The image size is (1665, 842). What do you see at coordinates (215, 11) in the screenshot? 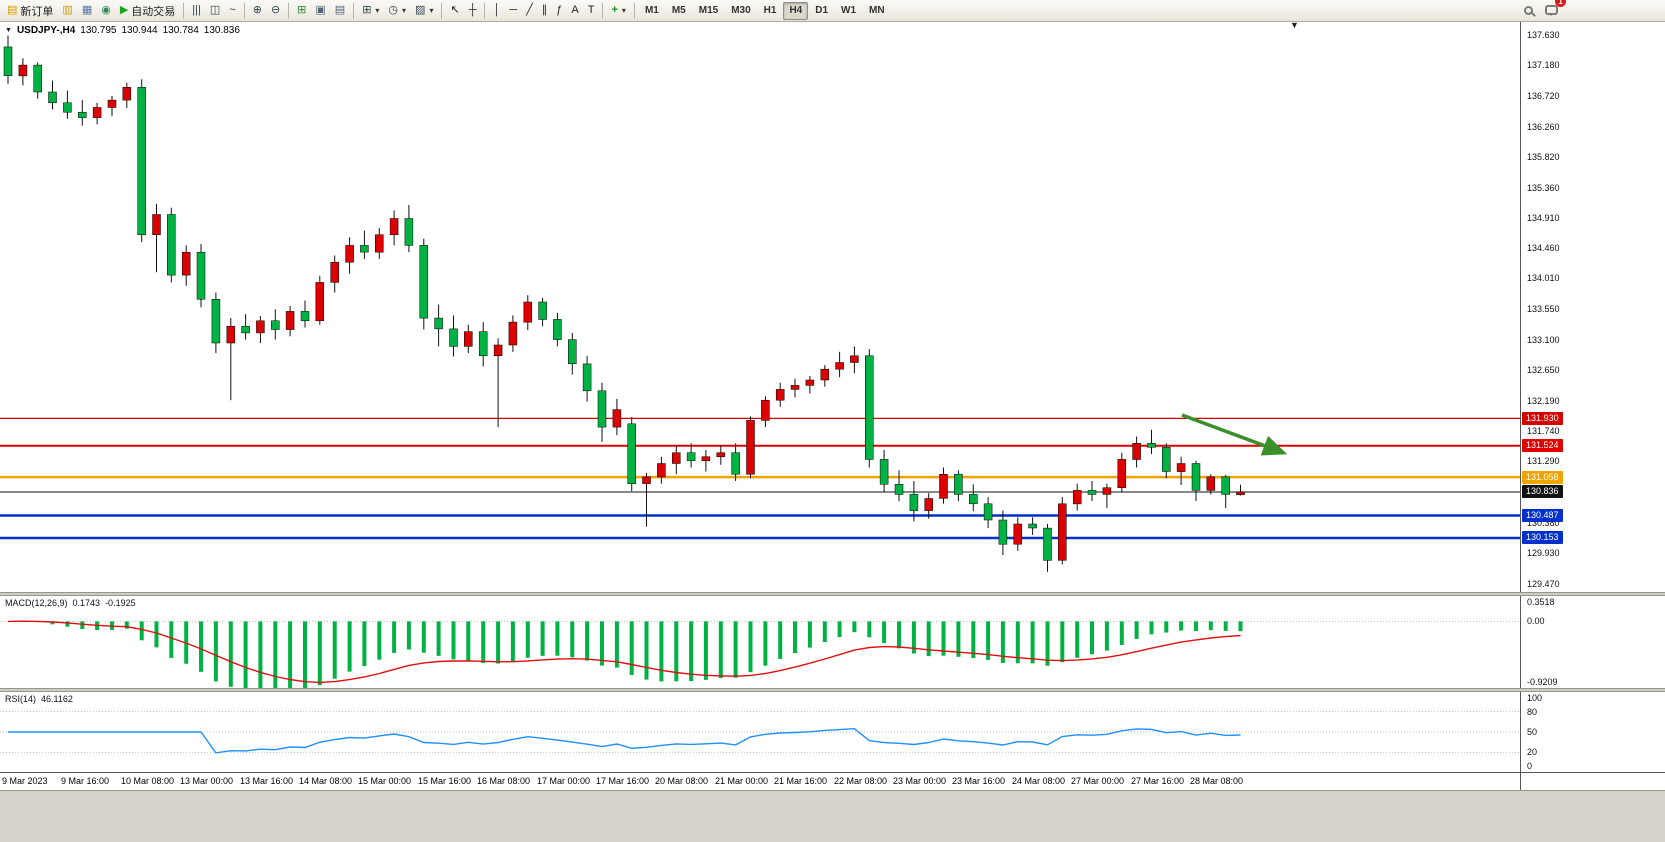
I see `candlestick-button: ◫` at bounding box center [215, 11].